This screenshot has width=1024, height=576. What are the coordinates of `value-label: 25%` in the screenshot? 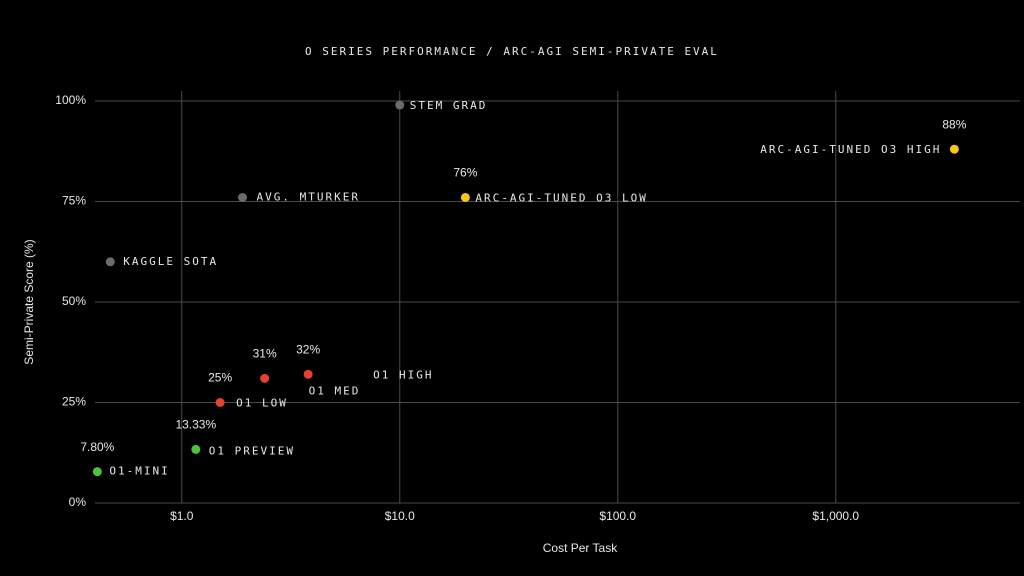 It's located at (220, 378).